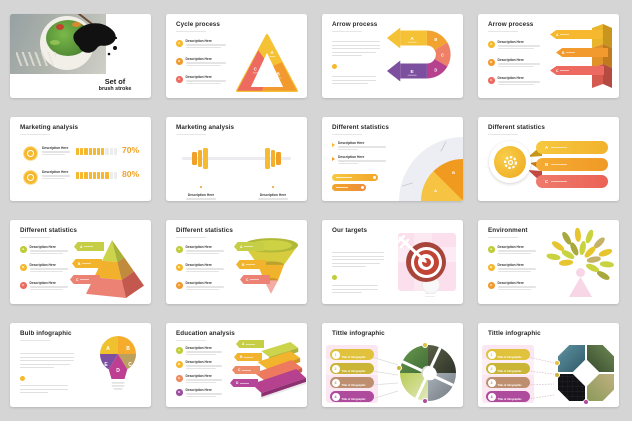 This screenshot has width=632, height=421. I want to click on pill-number: 4, so click(491, 396).